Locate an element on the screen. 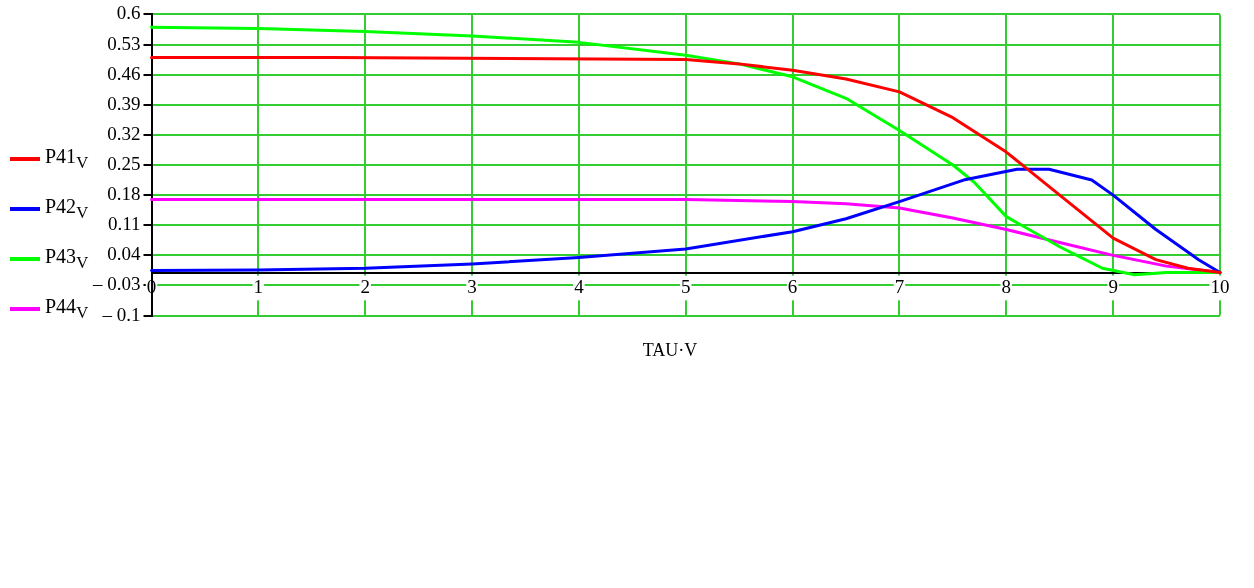 The height and width of the screenshot is (588, 1254). x-tick-label: 2 is located at coordinates (365, 286).